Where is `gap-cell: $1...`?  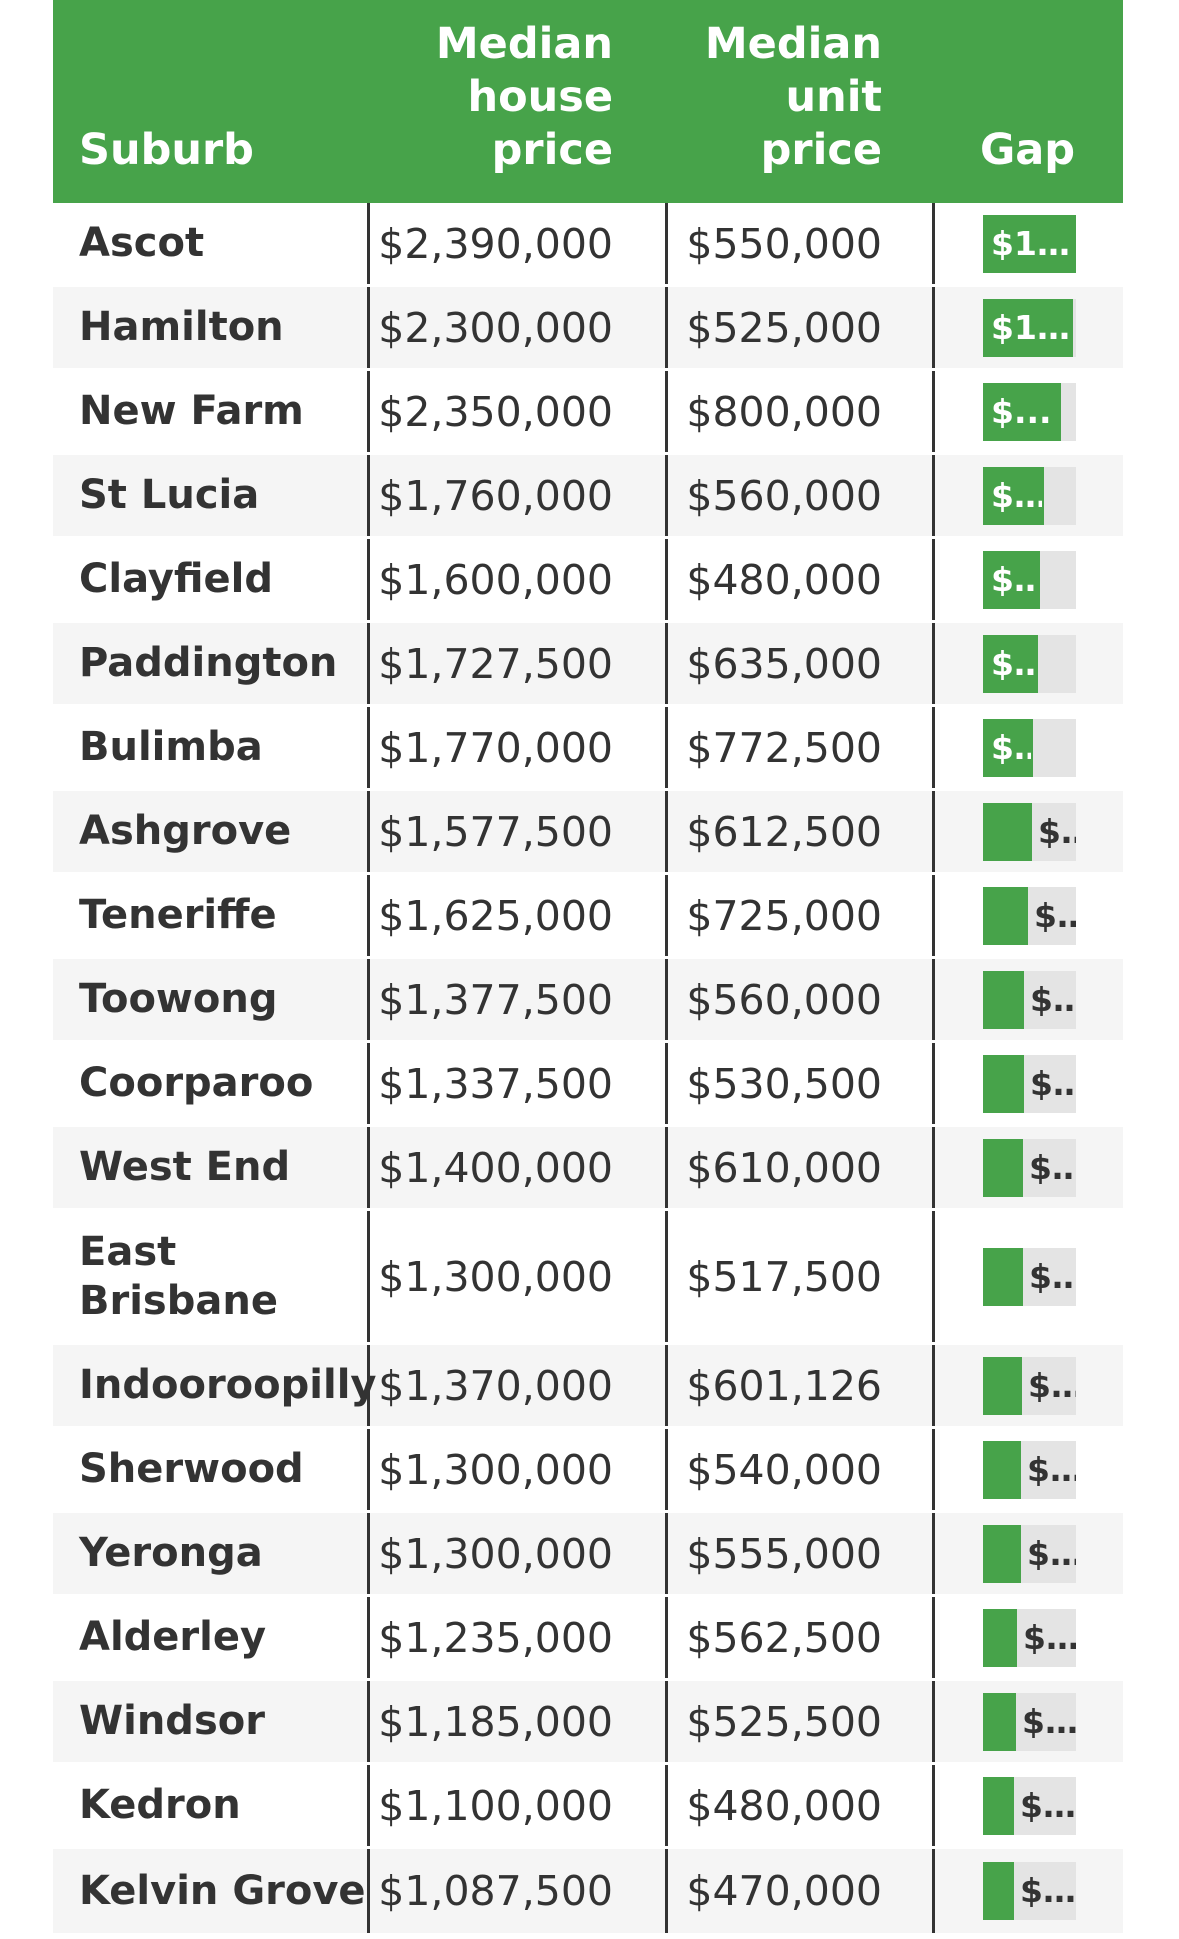
gap-cell: $1... is located at coordinates (1027, 243).